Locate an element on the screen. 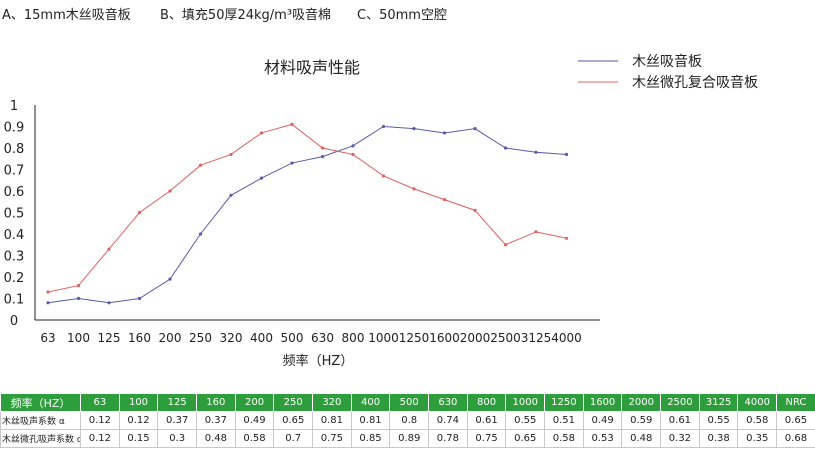 The height and width of the screenshot is (453, 815). table-header-cell: 320 is located at coordinates (332, 402).